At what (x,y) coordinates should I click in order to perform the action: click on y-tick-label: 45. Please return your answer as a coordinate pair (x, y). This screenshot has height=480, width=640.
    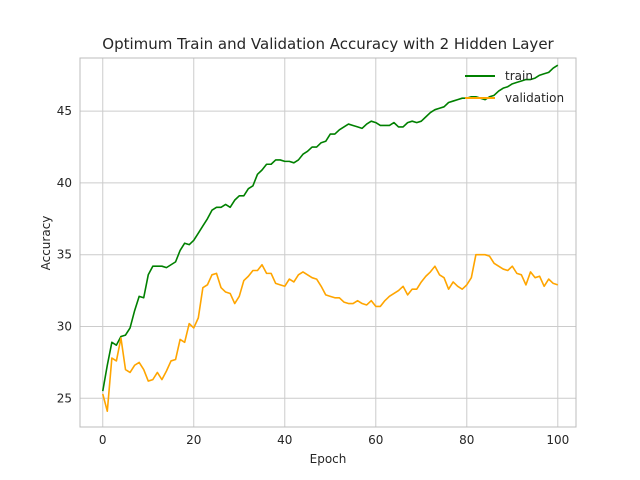
    Looking at the image, I should click on (64, 111).